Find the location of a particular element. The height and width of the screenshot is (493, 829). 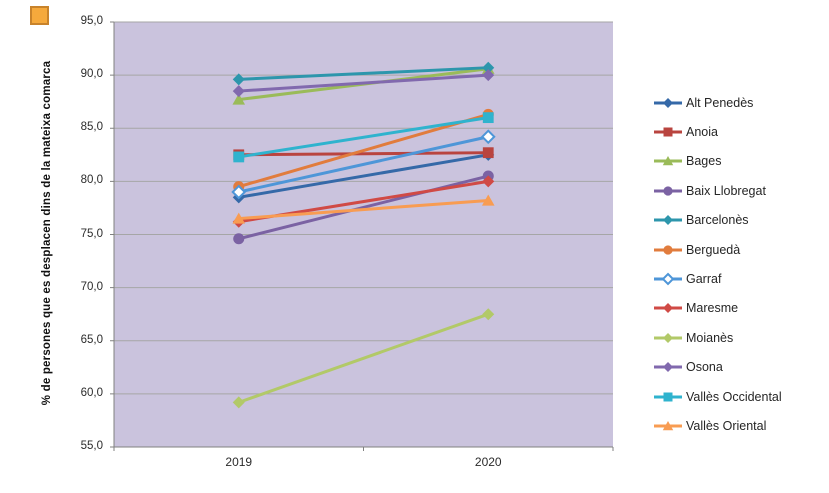

series-vall-s-oriental is located at coordinates (363, 209).